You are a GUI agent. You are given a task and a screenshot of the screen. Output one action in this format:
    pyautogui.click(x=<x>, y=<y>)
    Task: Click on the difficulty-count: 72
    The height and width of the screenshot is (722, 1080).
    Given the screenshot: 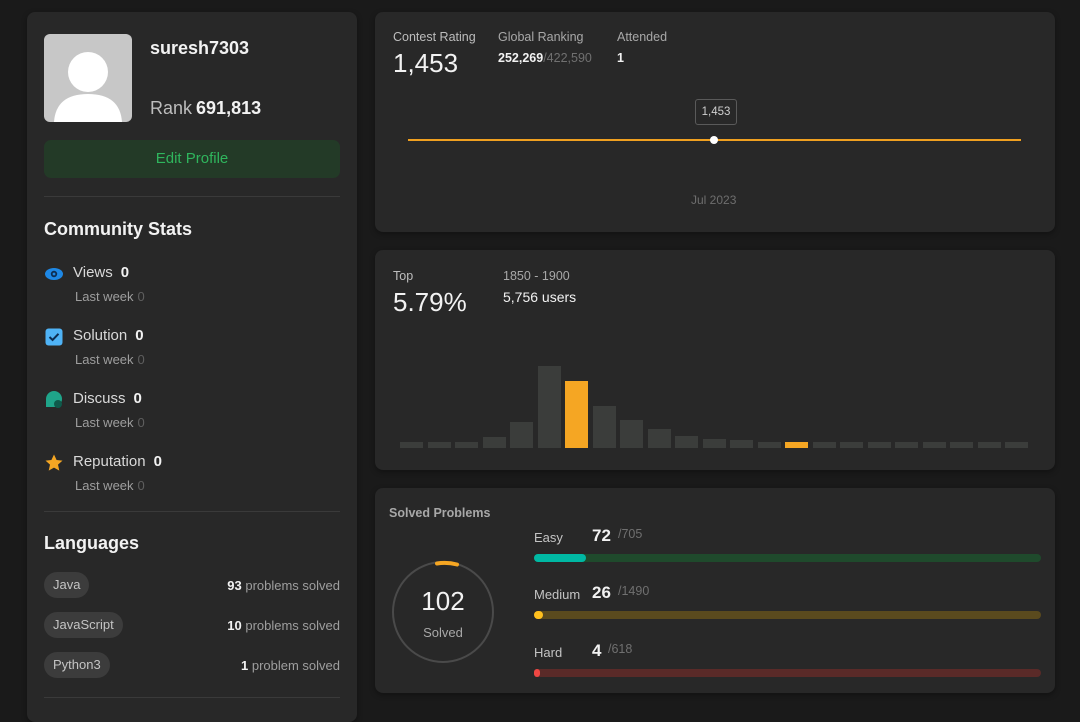 What is the action you would take?
    pyautogui.click(x=601, y=535)
    